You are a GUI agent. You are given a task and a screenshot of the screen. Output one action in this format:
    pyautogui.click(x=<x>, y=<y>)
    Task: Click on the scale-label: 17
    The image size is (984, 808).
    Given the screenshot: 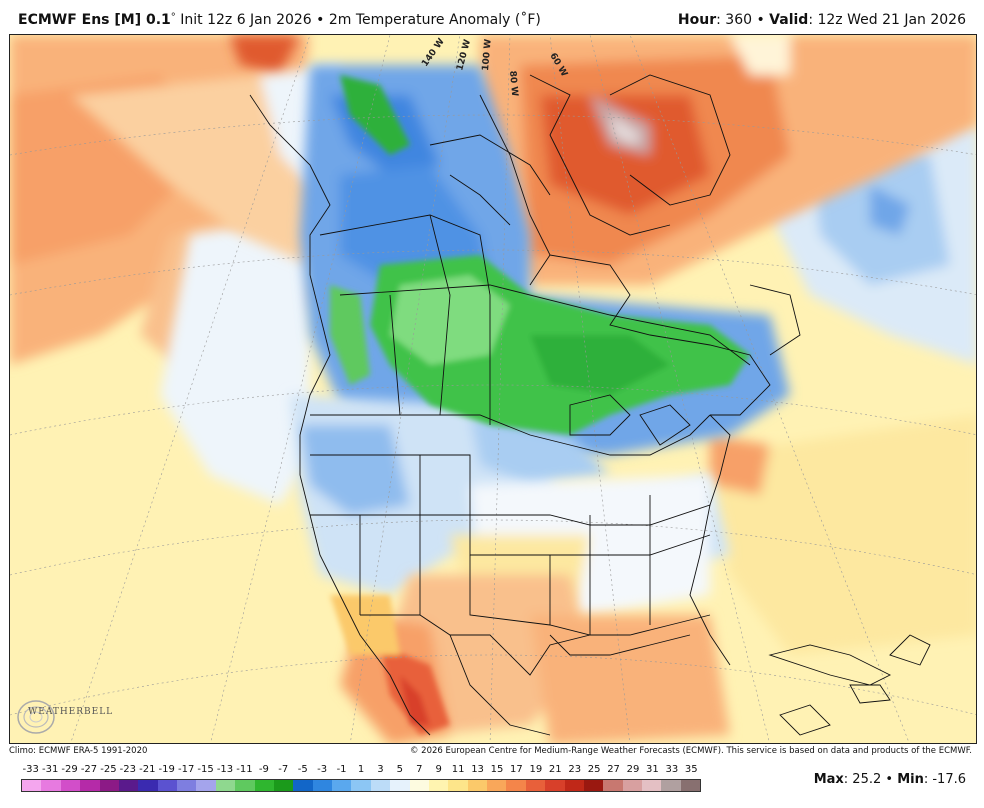 What is the action you would take?
    pyautogui.click(x=516, y=769)
    